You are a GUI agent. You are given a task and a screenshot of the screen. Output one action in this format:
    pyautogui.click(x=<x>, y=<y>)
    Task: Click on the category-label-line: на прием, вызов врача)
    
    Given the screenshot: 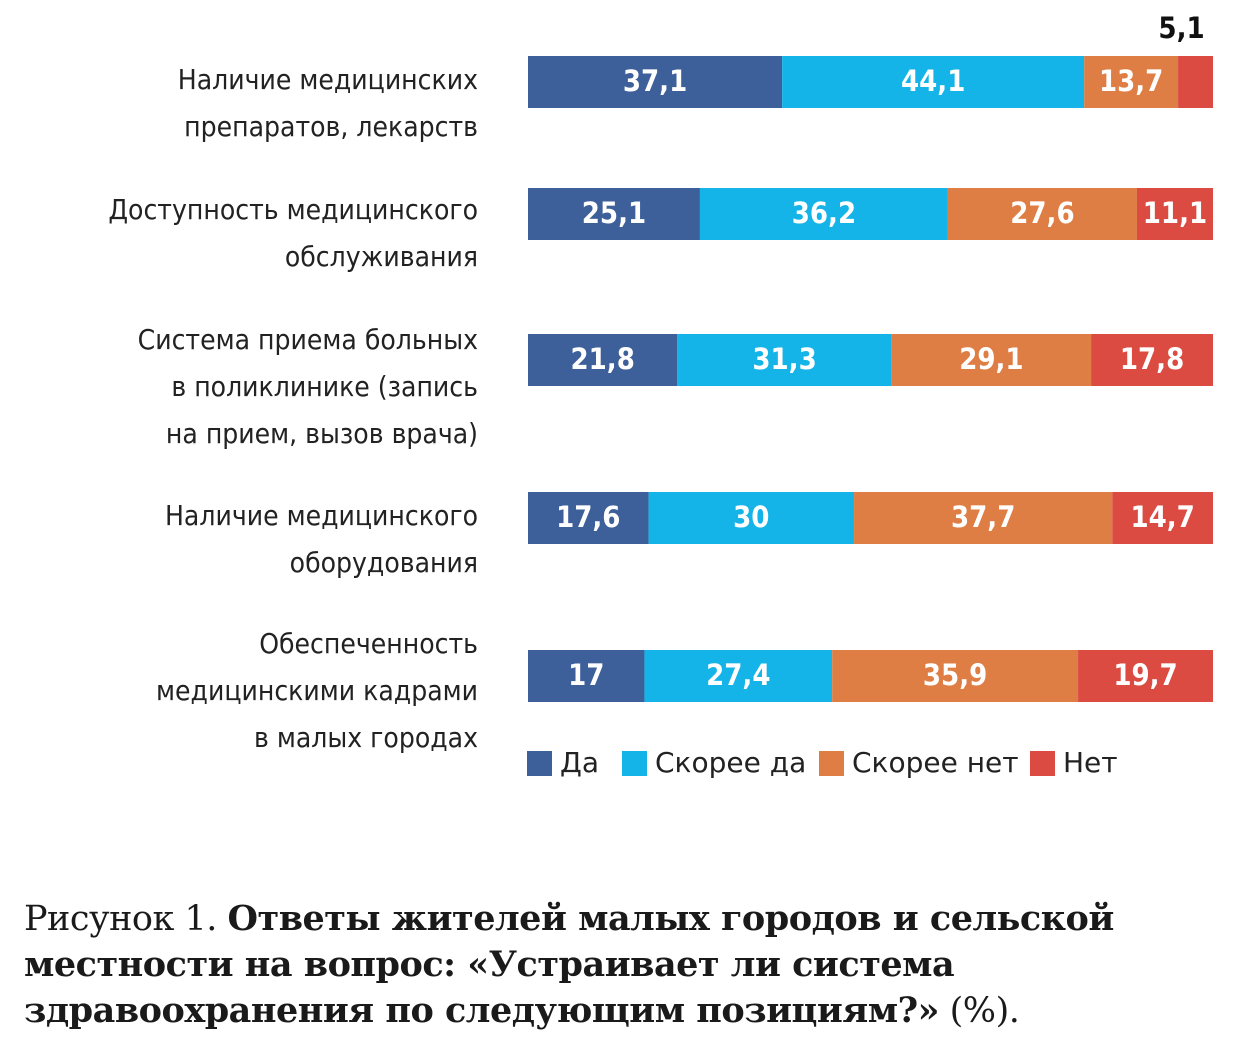 What is the action you would take?
    pyautogui.click(x=322, y=433)
    